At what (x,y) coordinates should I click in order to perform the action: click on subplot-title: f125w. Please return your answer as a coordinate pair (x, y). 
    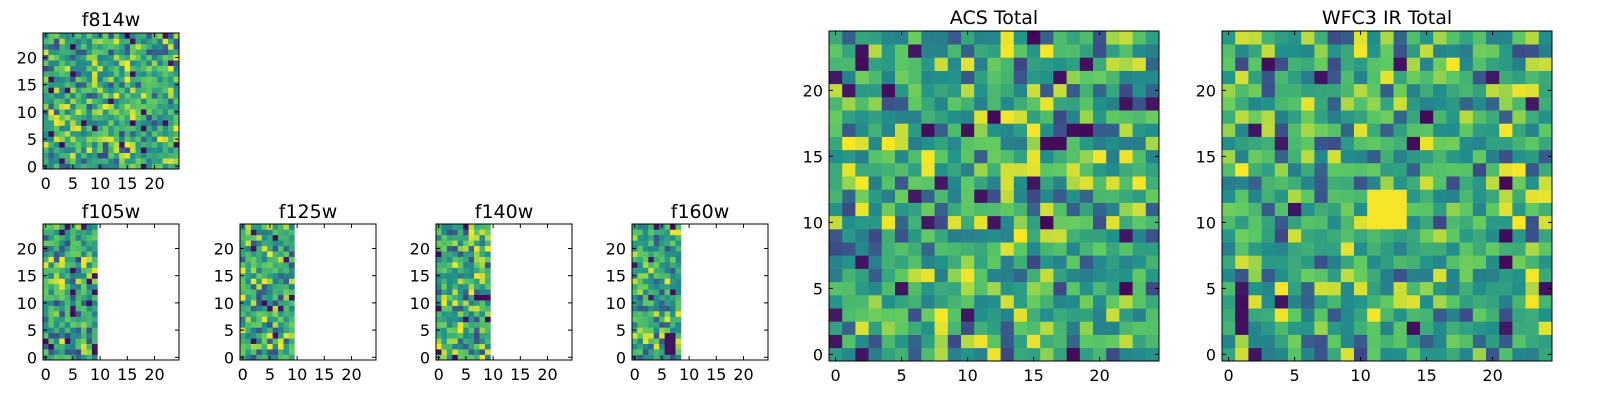
    Looking at the image, I should click on (308, 212).